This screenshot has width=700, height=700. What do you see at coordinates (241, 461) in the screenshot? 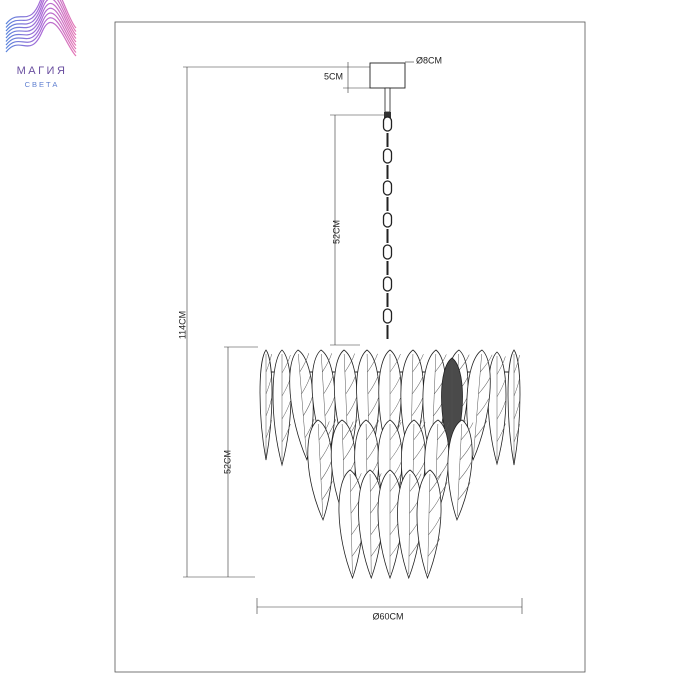
I see `body-height-line` at bounding box center [241, 461].